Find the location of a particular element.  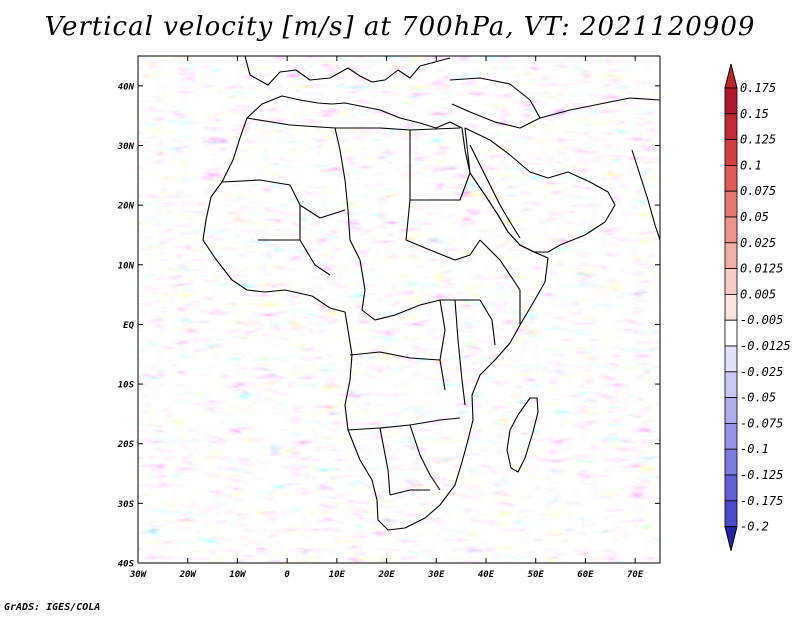

lon-tick-label: 50E is located at coordinates (536, 575).